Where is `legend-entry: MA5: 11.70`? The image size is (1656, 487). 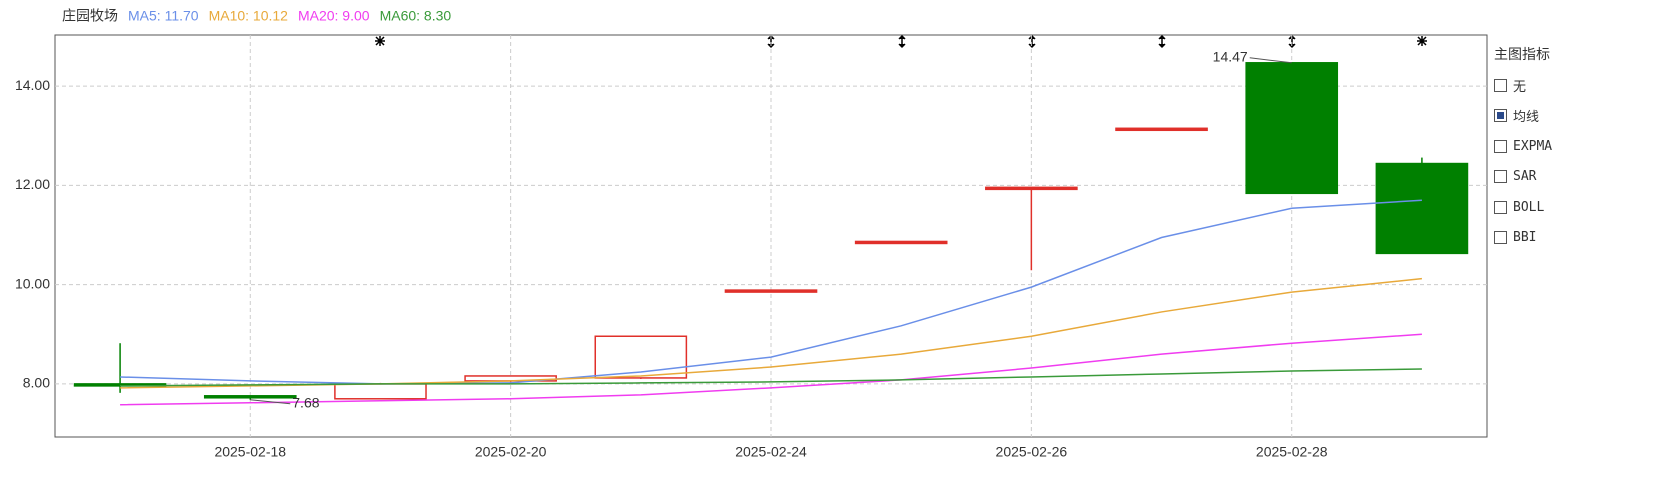
legend-entry: MA5: 11.70 is located at coordinates (163, 16).